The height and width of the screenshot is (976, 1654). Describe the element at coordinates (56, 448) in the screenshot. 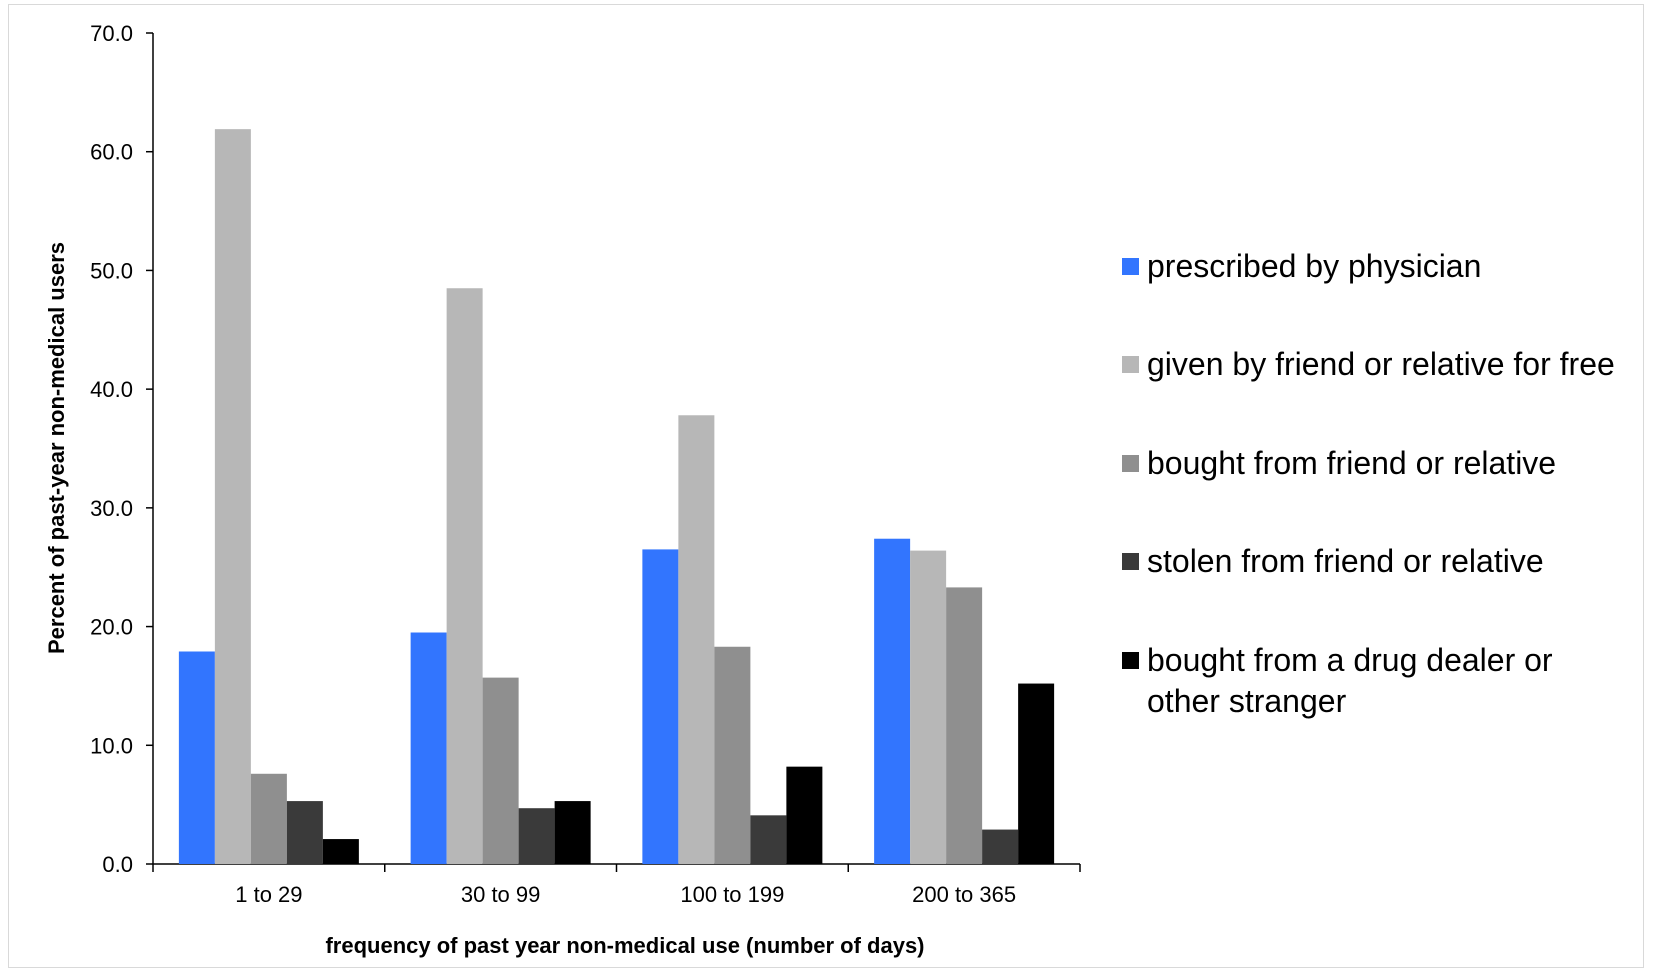

I see `y-axis-title: Percent of past-year non-medical users` at that location.